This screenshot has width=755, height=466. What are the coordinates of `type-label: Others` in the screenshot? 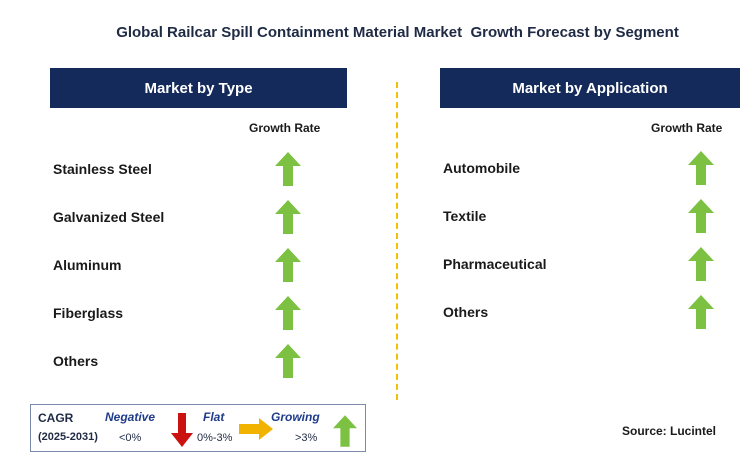 It's located at (76, 361).